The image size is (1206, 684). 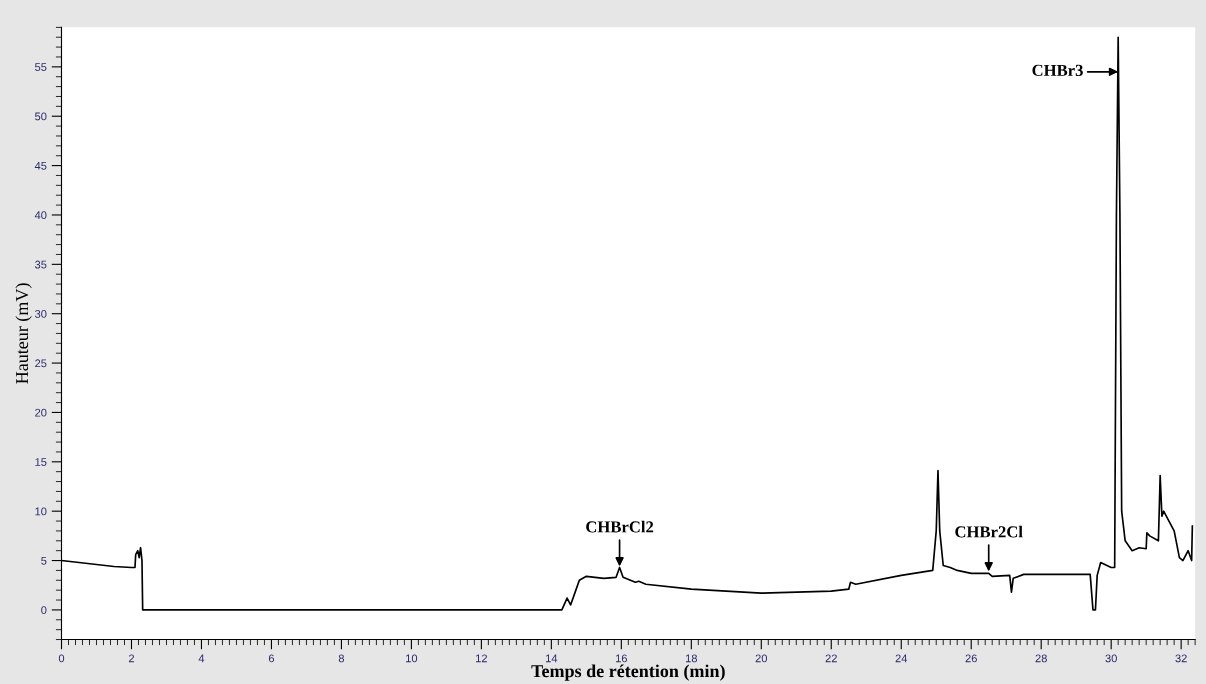 What do you see at coordinates (41, 412) in the screenshot?
I see `y-tick-label: 20` at bounding box center [41, 412].